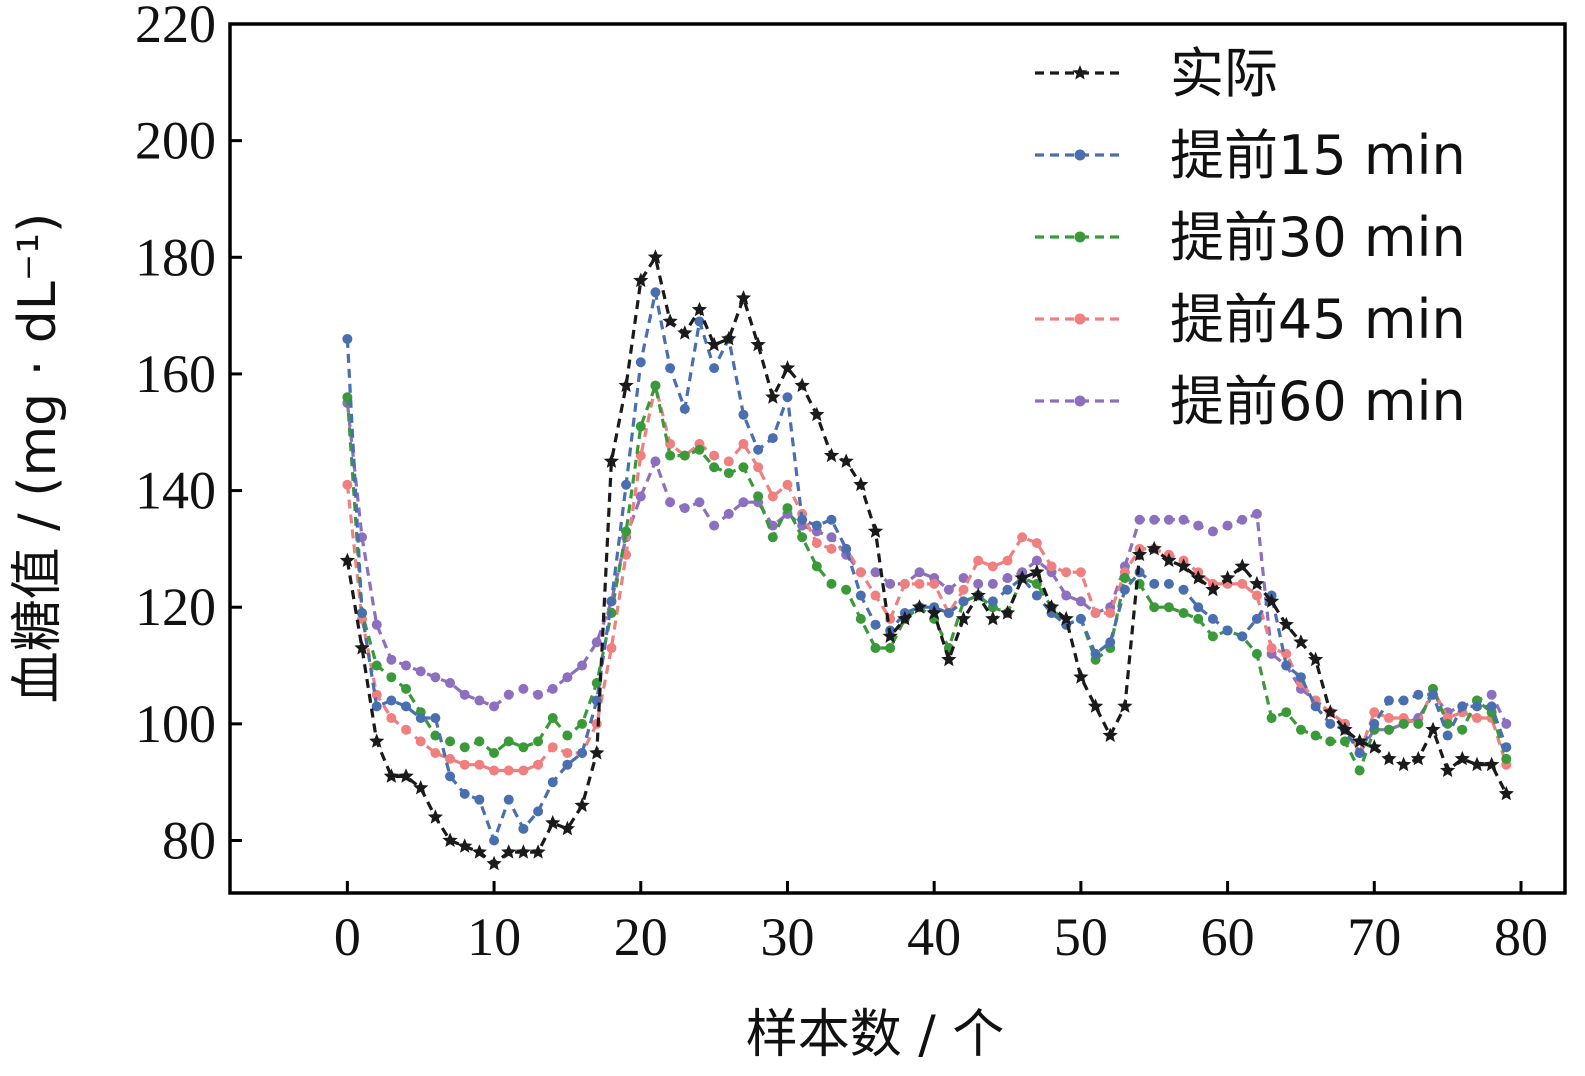 This screenshot has width=1585, height=1076. Describe the element at coordinates (1318, 237) in the screenshot. I see `legend-label: 提前30 min` at that location.